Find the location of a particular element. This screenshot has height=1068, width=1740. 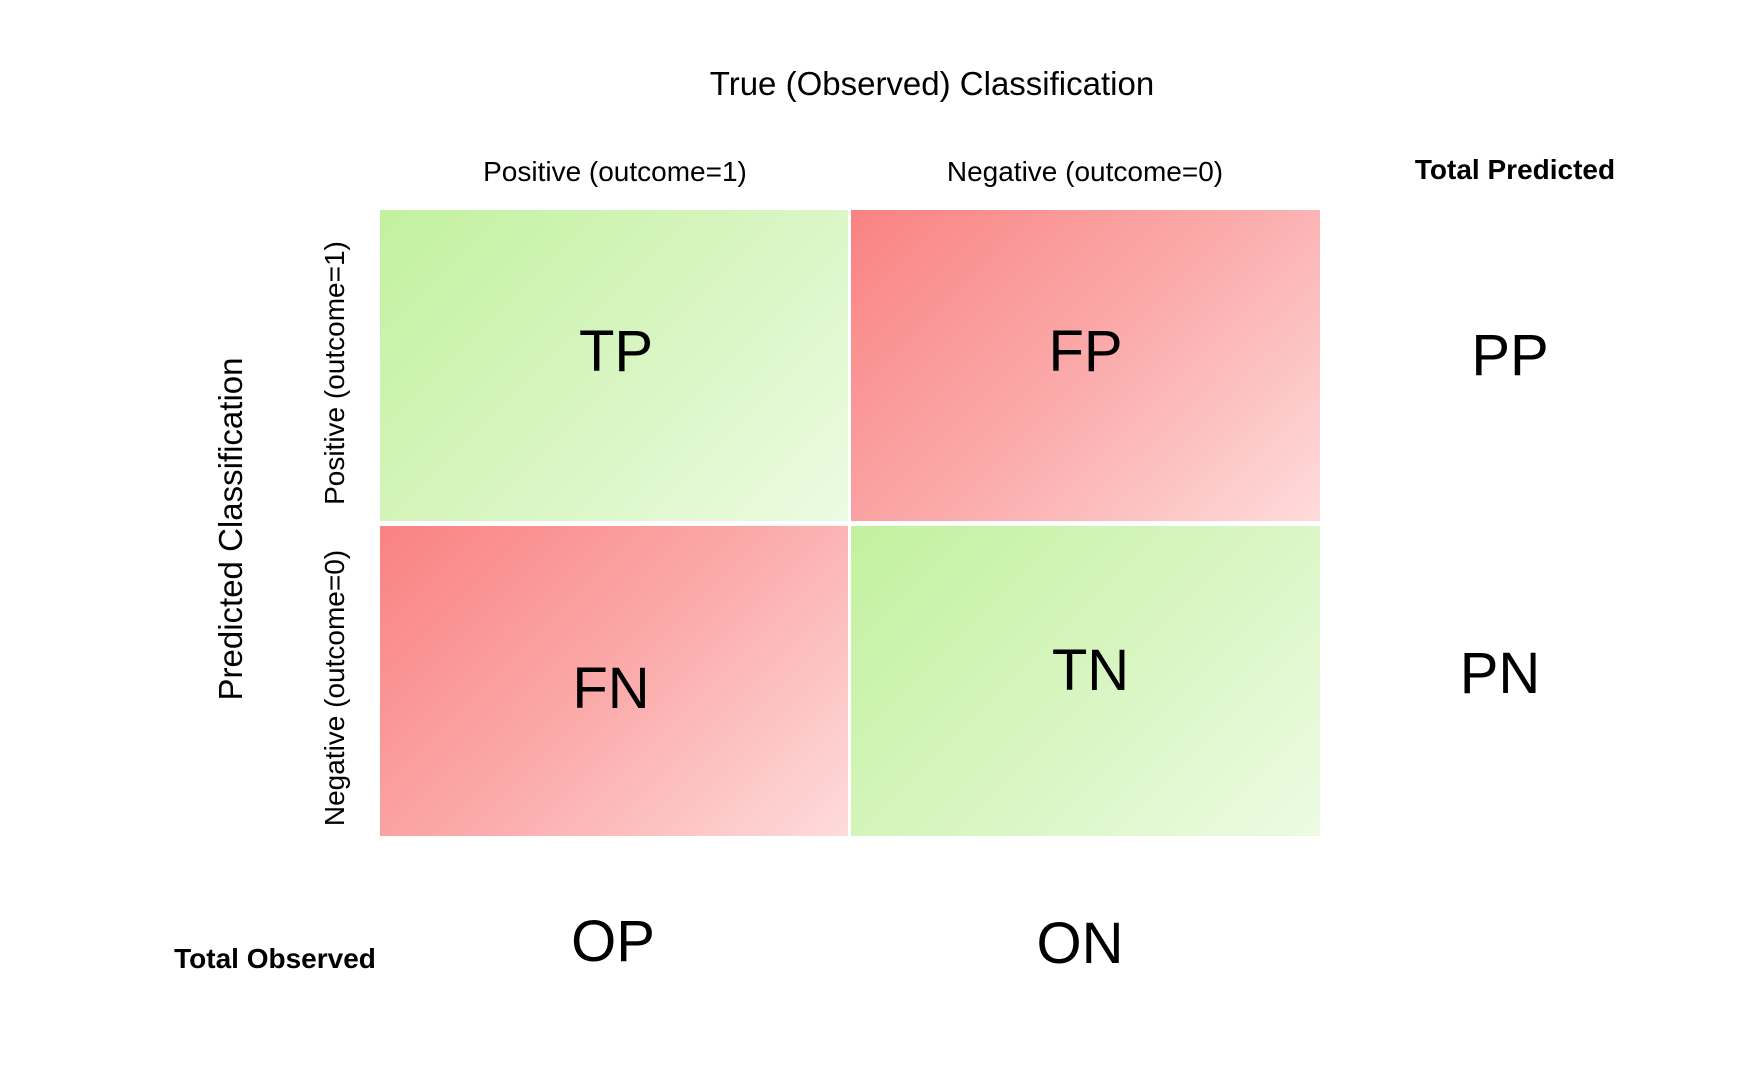

predicted-classification-label: Predicted Classification is located at coordinates (230, 529).